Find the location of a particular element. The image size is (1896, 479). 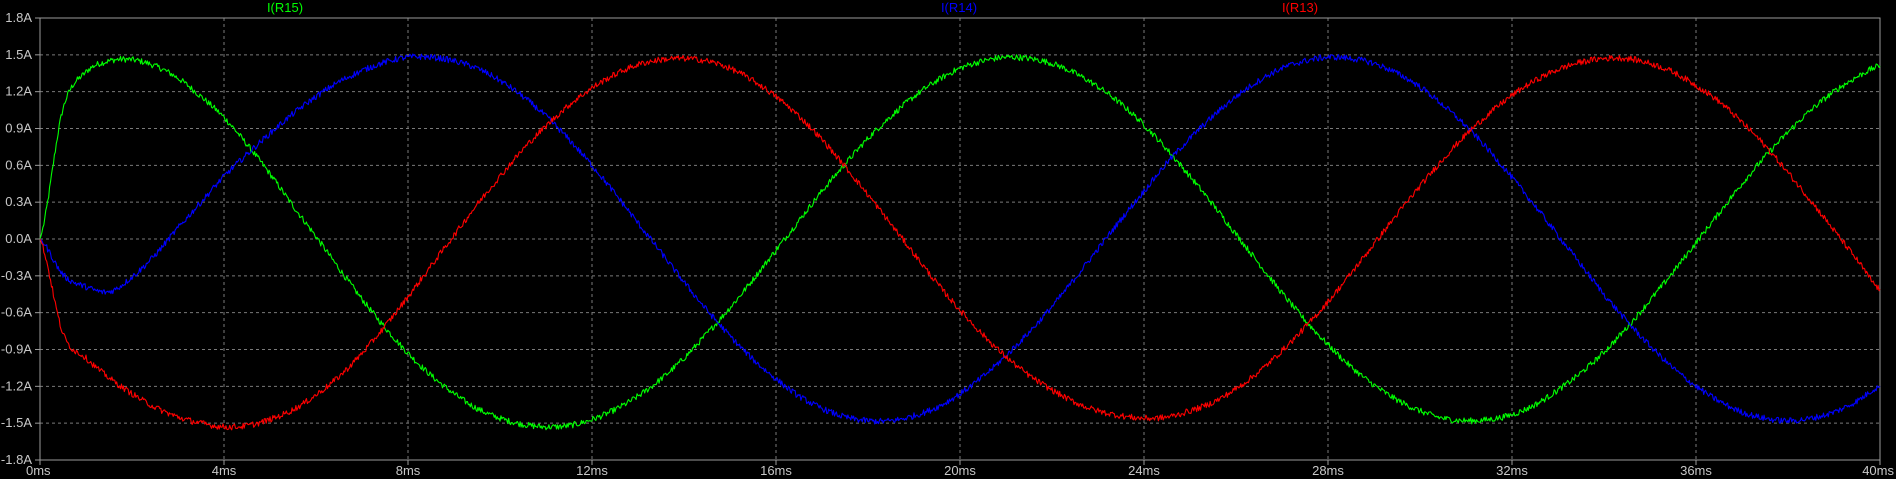

x-tick-label: 28ms is located at coordinates (1328, 470).